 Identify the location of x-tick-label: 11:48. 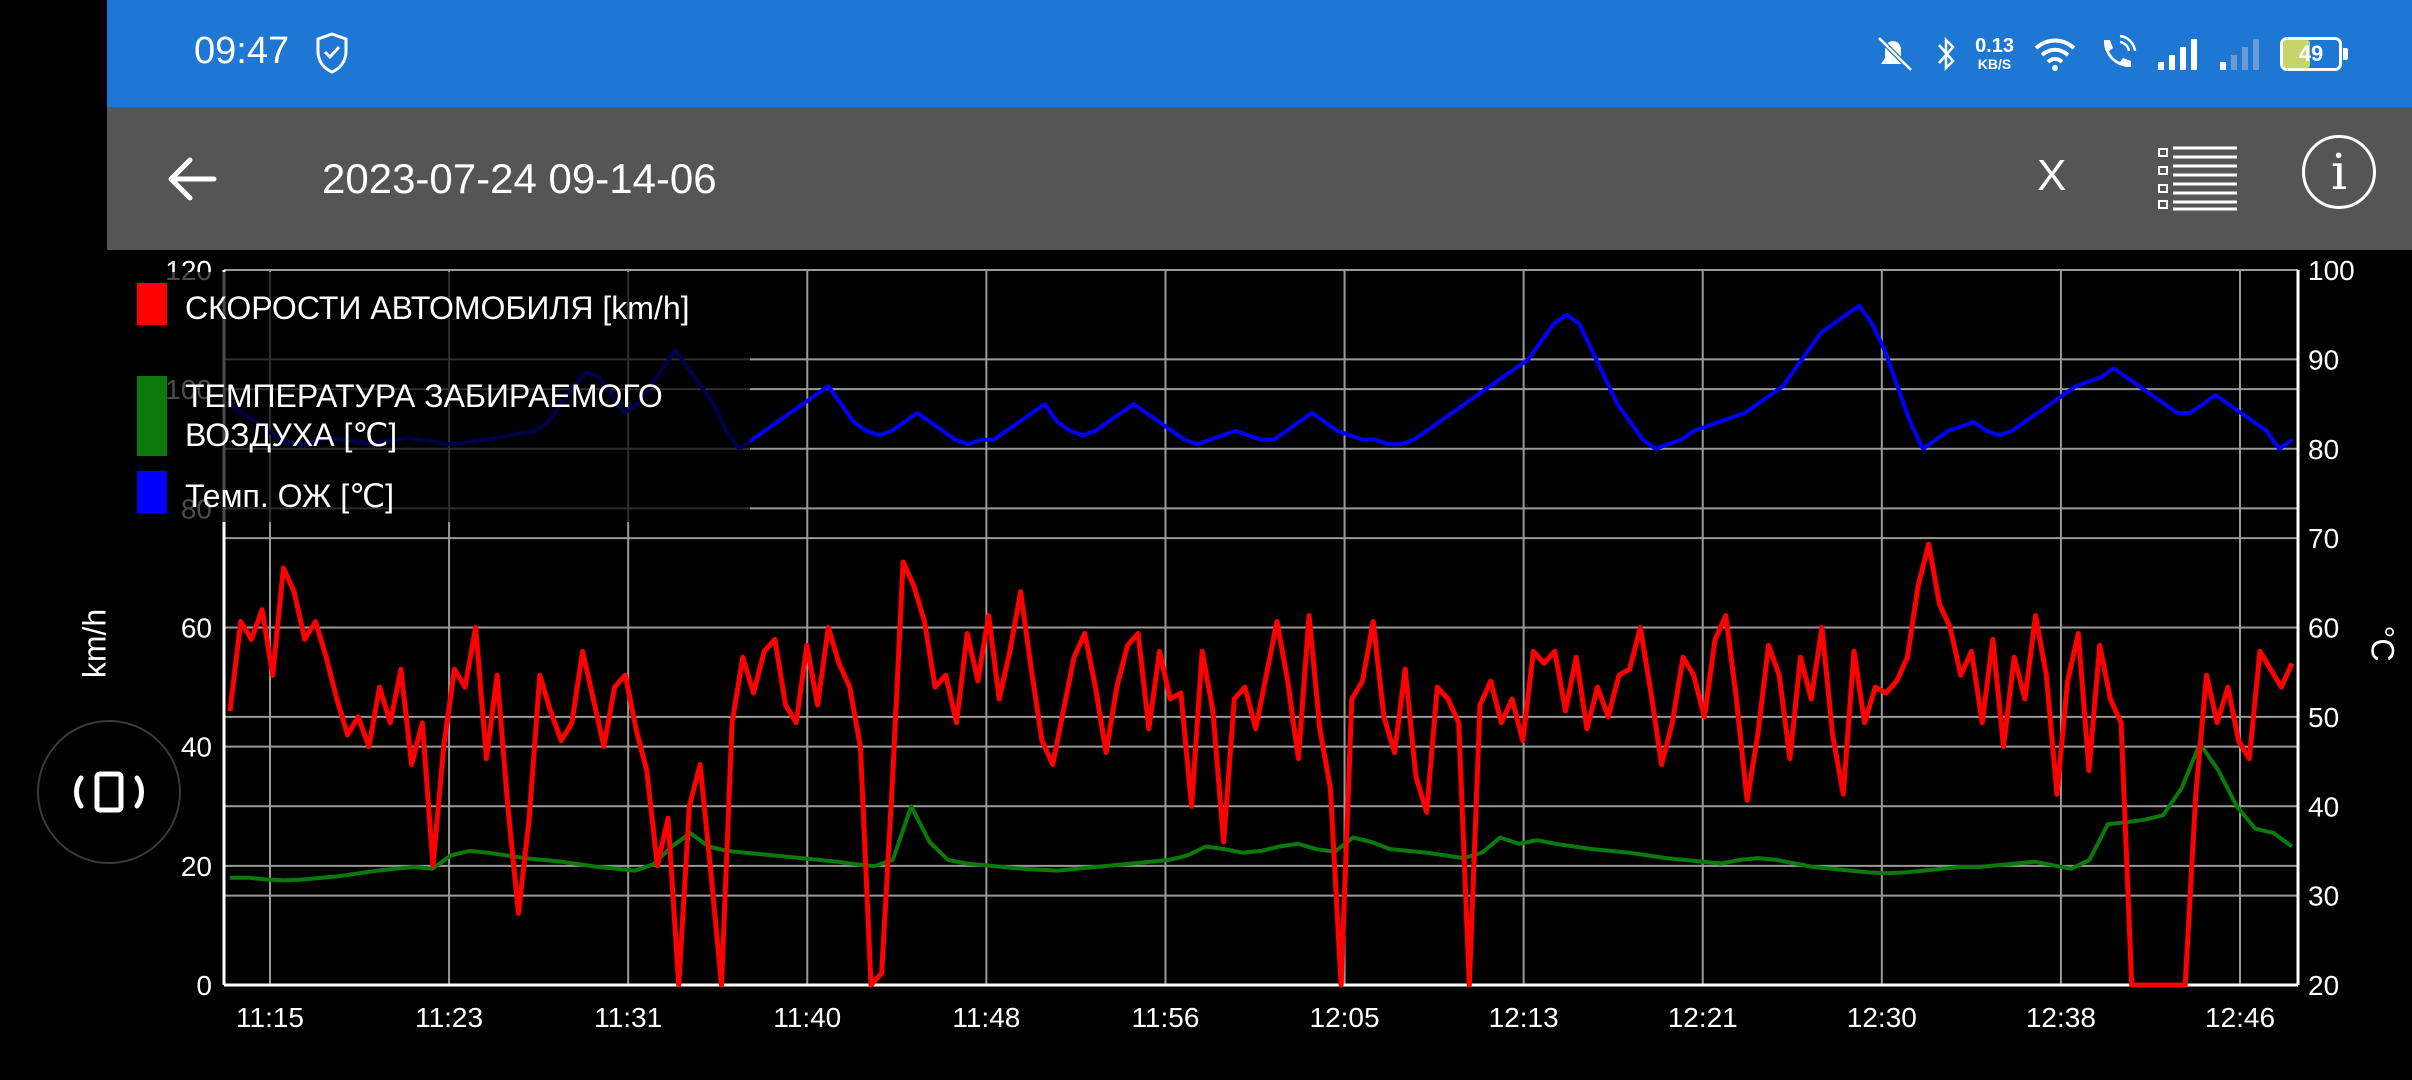
(986, 1017).